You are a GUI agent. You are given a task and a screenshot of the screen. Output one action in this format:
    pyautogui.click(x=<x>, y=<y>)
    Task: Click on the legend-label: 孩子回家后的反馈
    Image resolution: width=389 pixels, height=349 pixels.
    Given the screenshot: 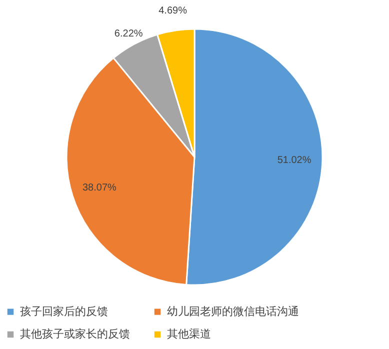 What is the action you would take?
    pyautogui.click(x=64, y=311)
    